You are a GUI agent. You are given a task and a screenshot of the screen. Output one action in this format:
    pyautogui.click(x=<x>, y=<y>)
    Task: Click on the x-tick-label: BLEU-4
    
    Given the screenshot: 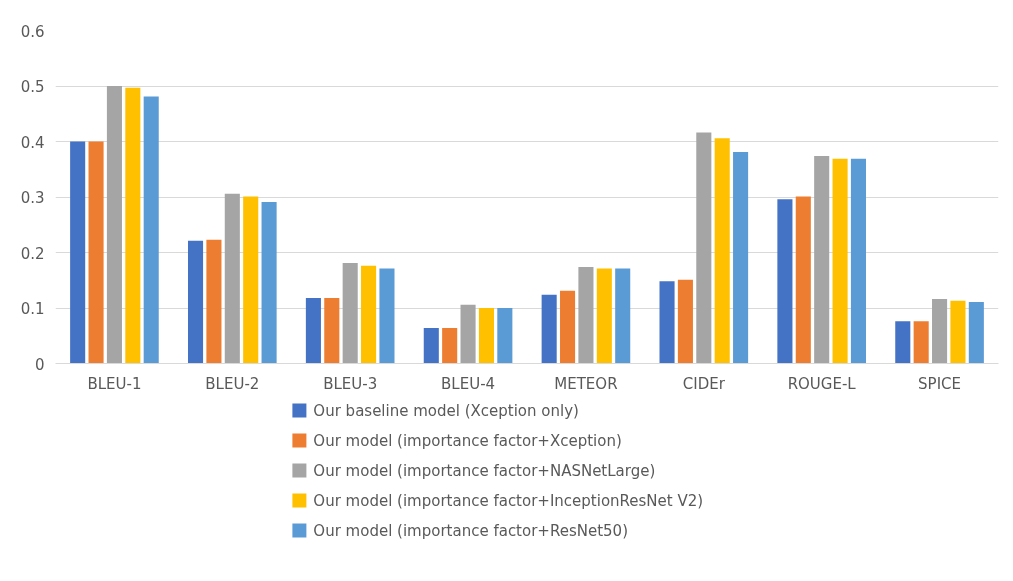 What is the action you would take?
    pyautogui.click(x=468, y=383)
    